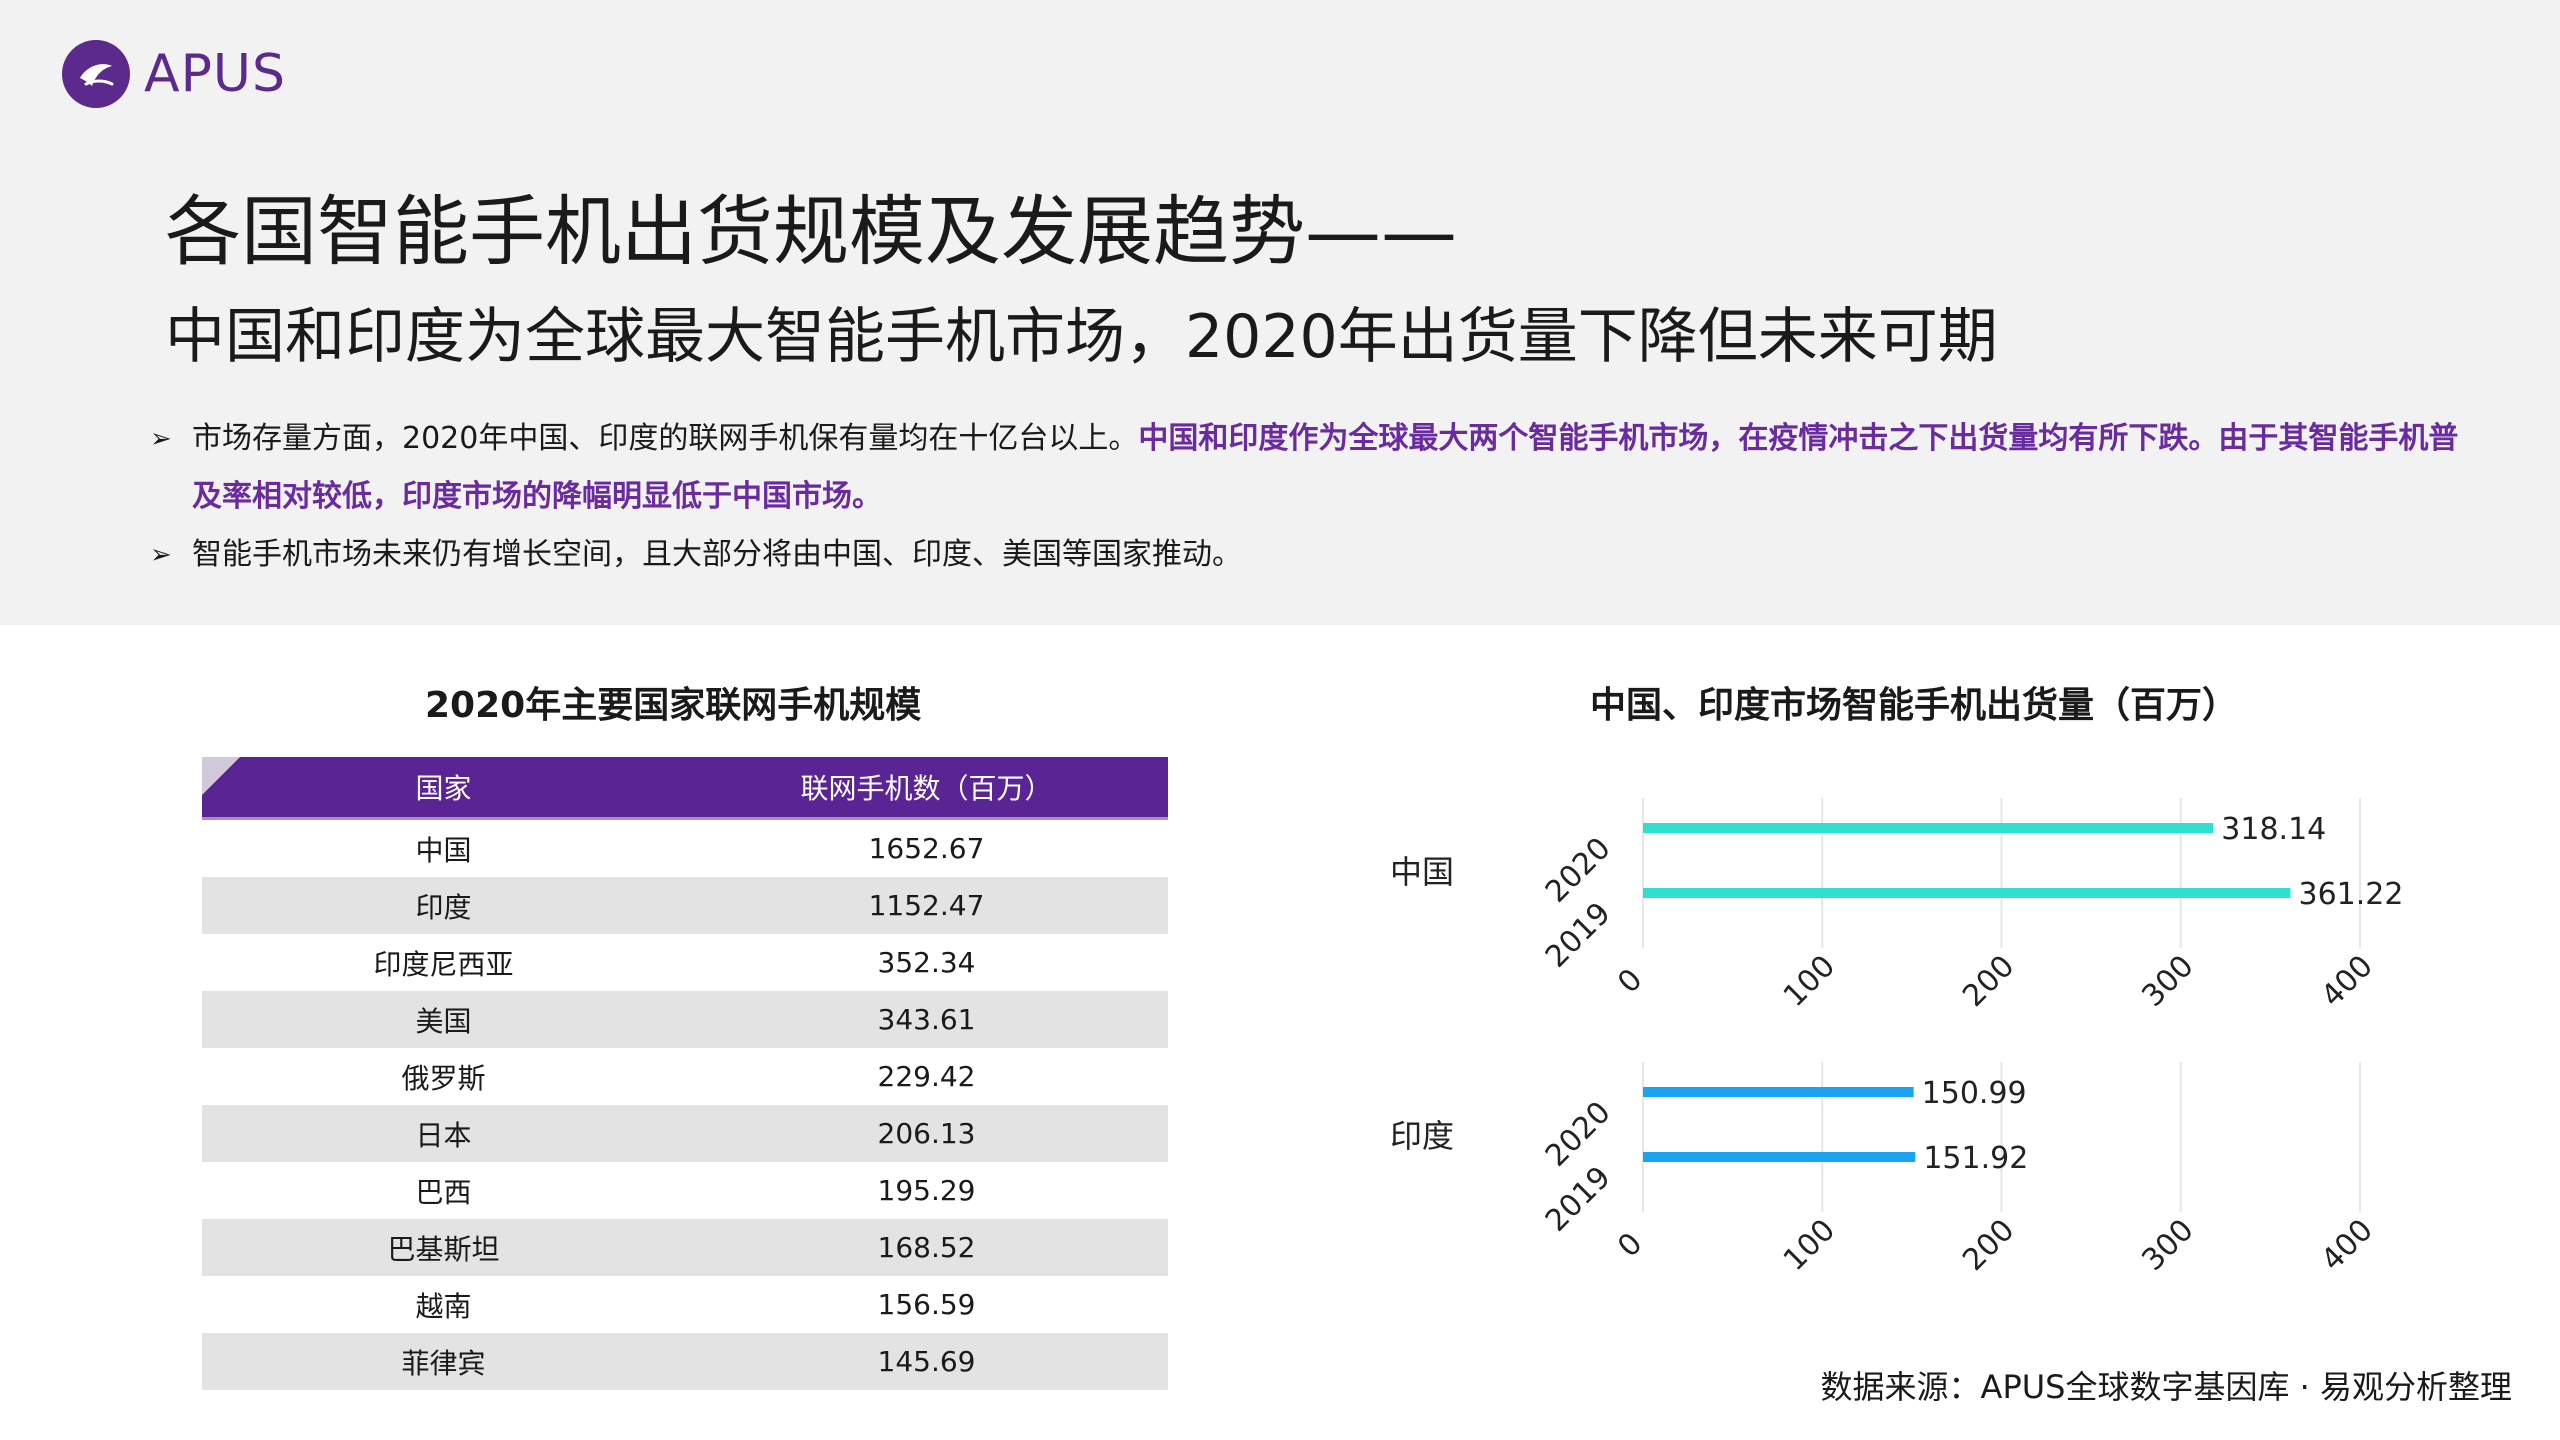 This screenshot has height=1440, width=2560. I want to click on table-cell: 352.34, so click(926, 962).